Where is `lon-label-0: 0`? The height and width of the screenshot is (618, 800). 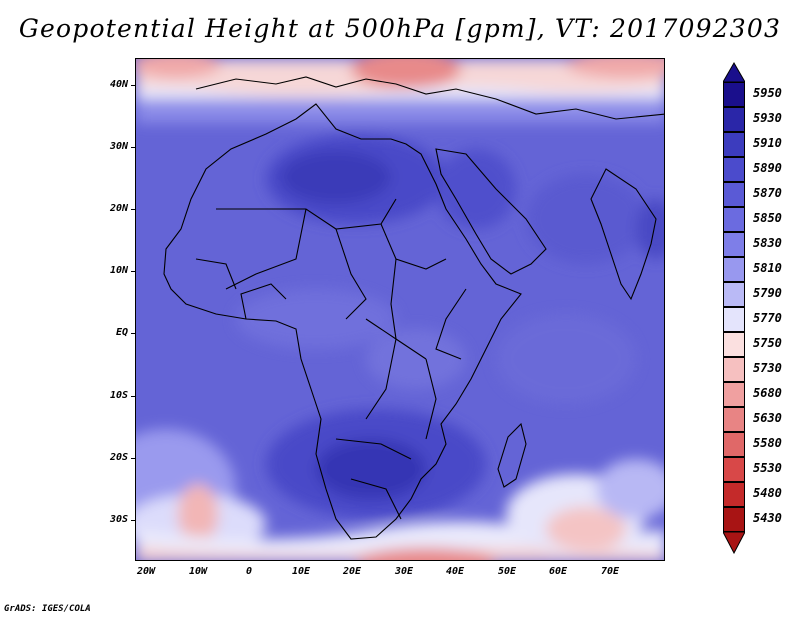 lon-label-0: 0 is located at coordinates (249, 571).